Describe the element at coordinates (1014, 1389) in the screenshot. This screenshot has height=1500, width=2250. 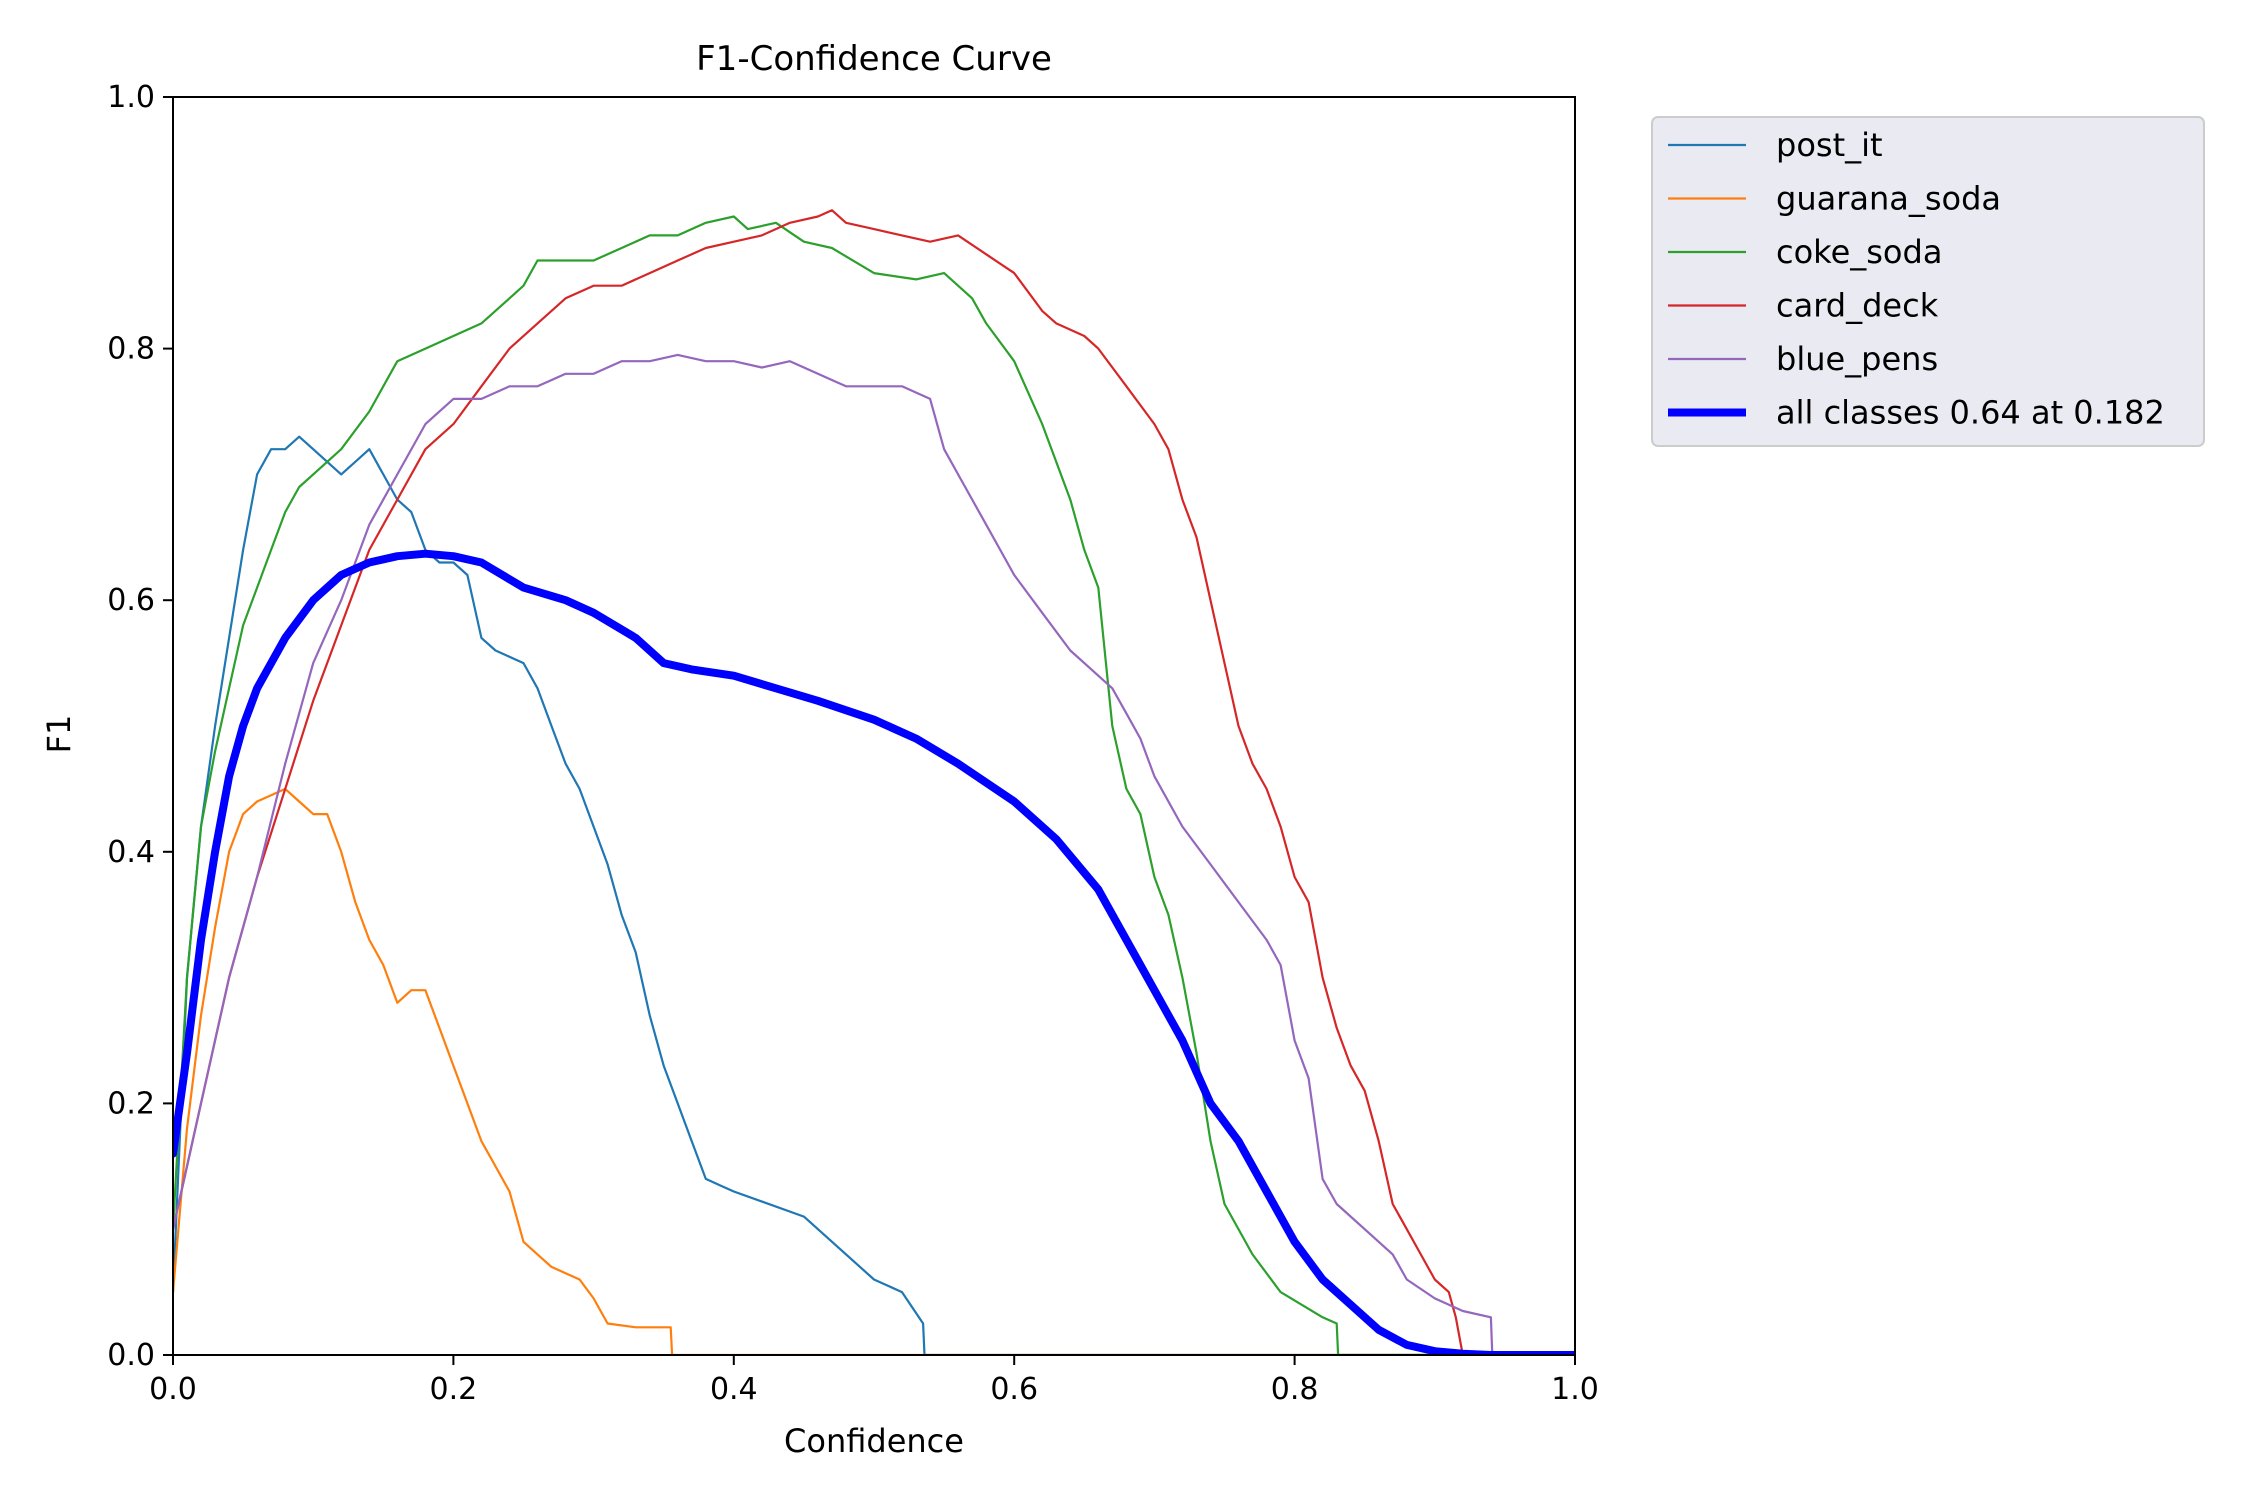
I see `x-tick-label: 0.6` at that location.